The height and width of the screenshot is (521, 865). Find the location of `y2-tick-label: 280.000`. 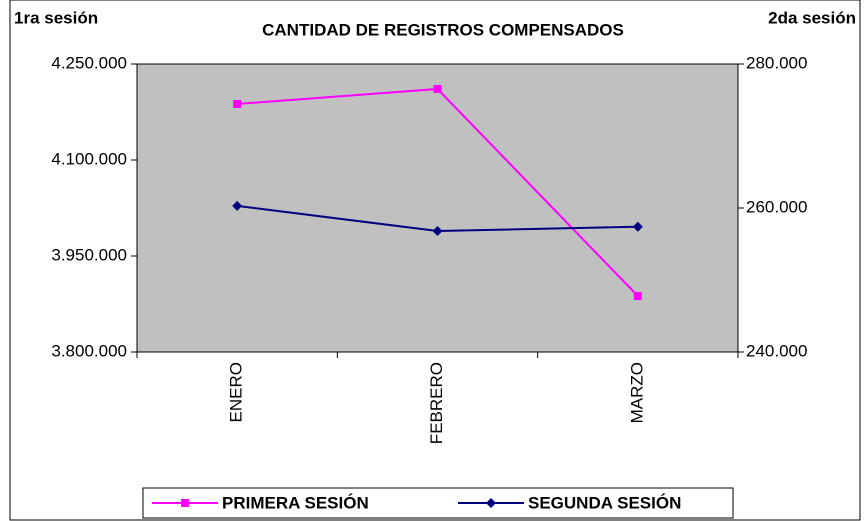

y2-tick-label: 280.000 is located at coordinates (776, 62).